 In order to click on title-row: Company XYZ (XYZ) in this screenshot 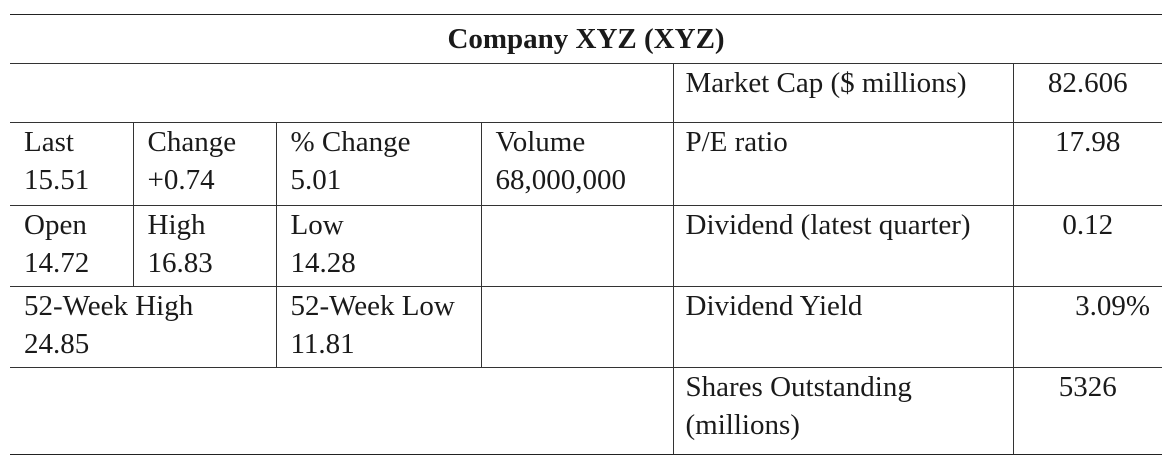, I will do `click(586, 39)`.